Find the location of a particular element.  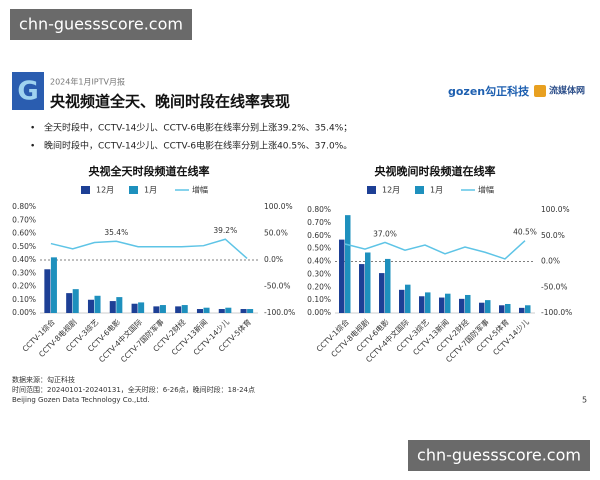

logo-letter: G is located at coordinates (27, 92).